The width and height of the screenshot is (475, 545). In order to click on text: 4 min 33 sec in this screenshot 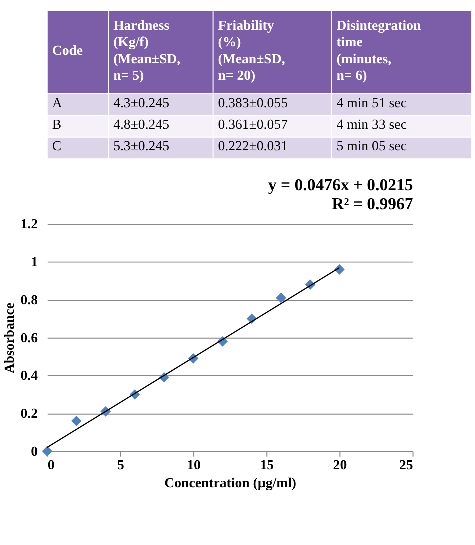, I will do `click(371, 124)`.